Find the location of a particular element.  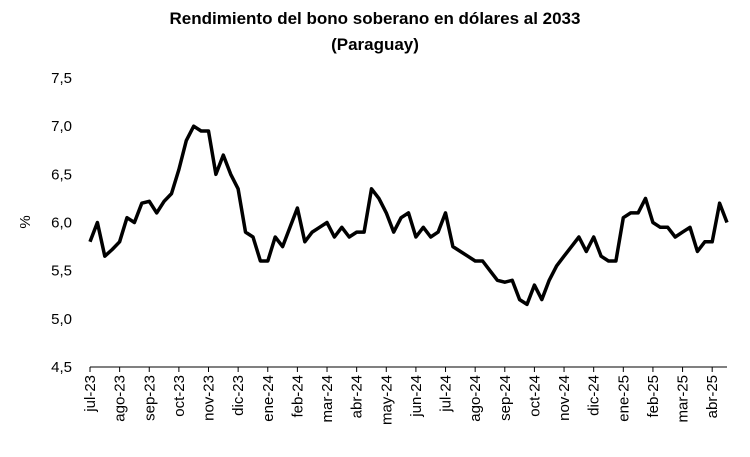

y-tick-label: 6,5 is located at coordinates (61, 174).